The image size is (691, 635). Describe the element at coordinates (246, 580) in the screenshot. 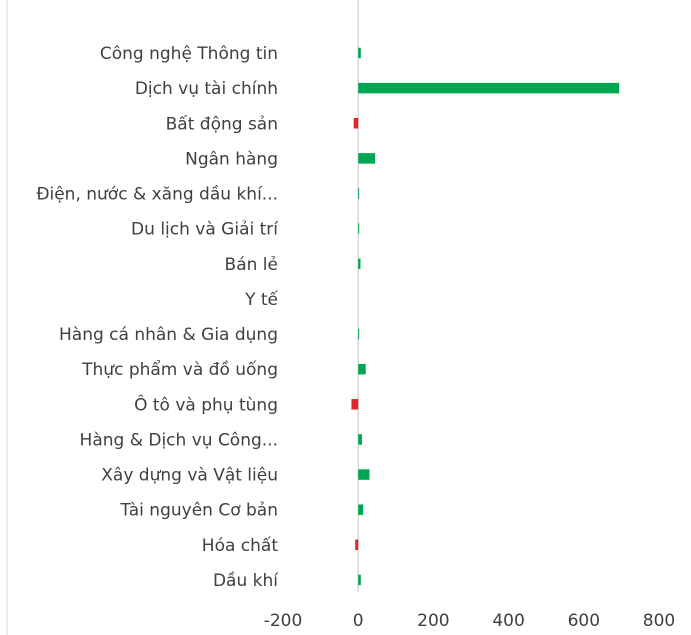

I see `category-label: Dầu khí` at that location.